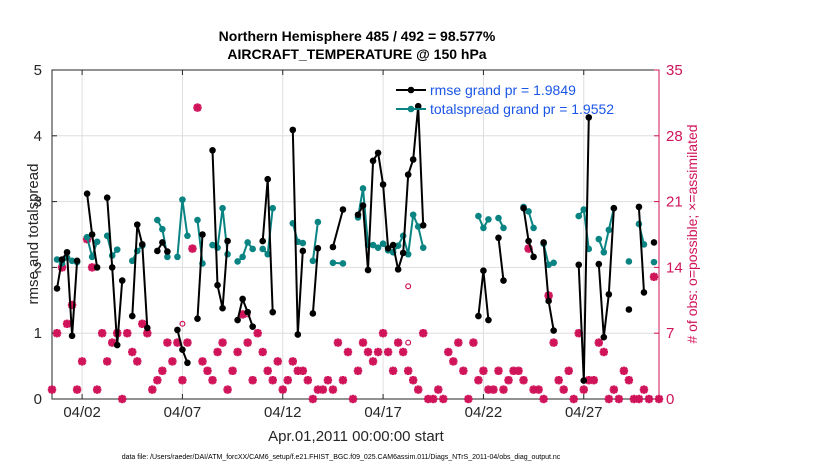 The width and height of the screenshot is (830, 470). What do you see at coordinates (484, 412) in the screenshot?
I see `x-tick-label: 04/22` at bounding box center [484, 412].